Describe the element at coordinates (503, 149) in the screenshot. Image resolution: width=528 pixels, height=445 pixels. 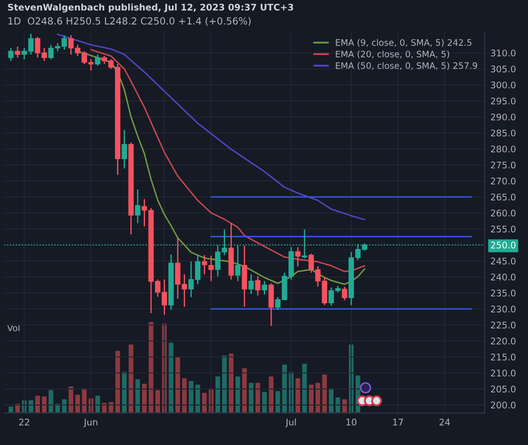
I see `y-tick-label: 280.0` at that location.